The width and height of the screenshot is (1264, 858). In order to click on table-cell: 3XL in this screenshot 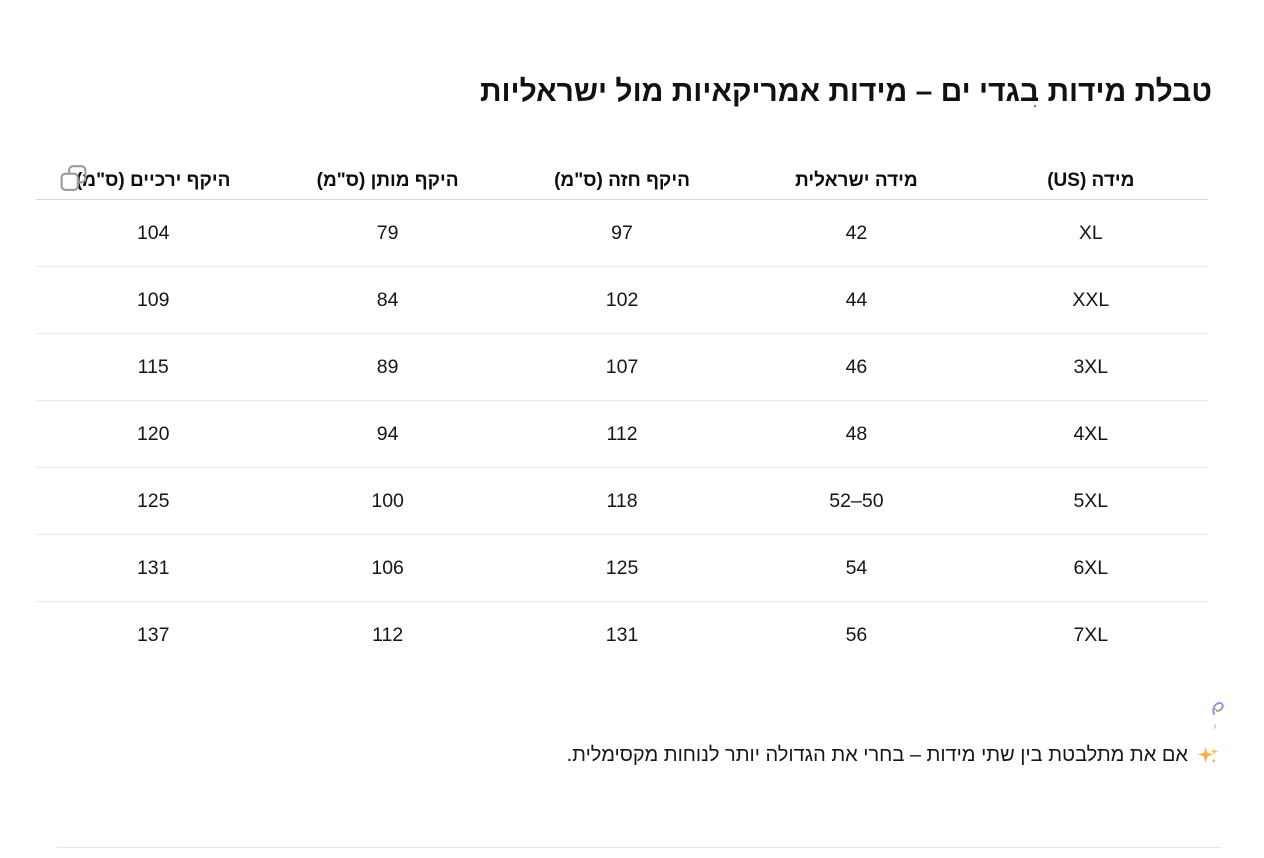, I will do `click(1090, 367)`.